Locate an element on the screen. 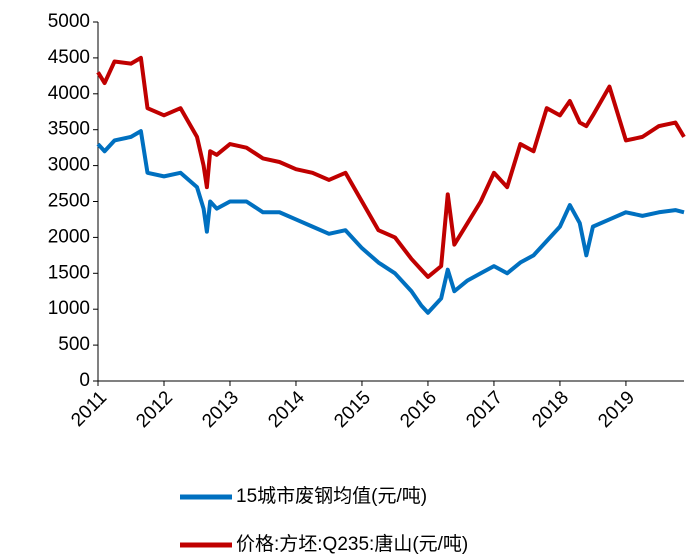 This screenshot has width=696, height=560. x-tick-label: 2015 is located at coordinates (352, 409).